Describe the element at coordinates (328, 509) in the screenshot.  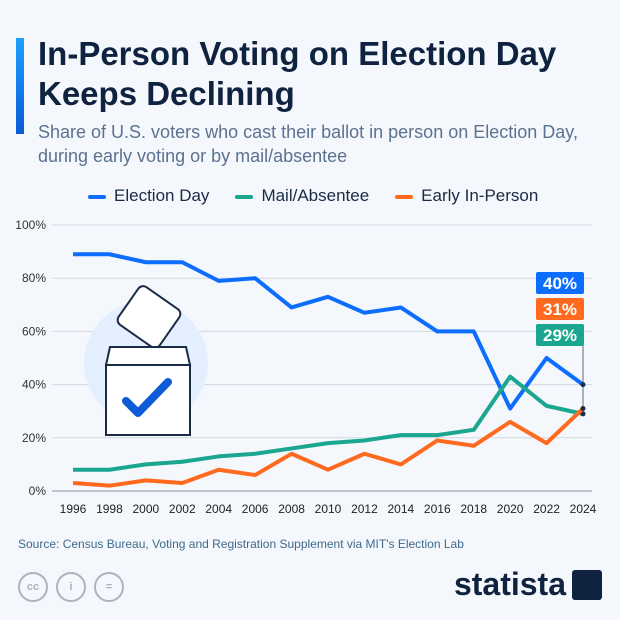
I see `x-tick-label: 2010` at that location.